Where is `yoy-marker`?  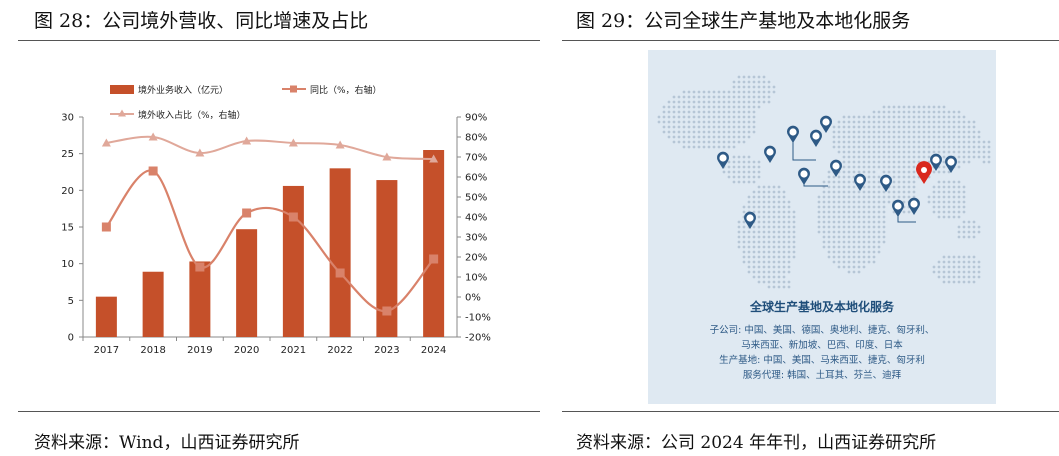 yoy-marker is located at coordinates (387, 311).